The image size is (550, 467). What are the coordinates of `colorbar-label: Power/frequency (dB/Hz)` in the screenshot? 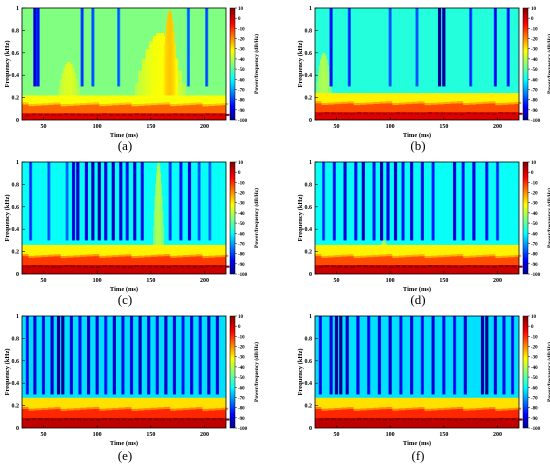 It's located at (548, 372).